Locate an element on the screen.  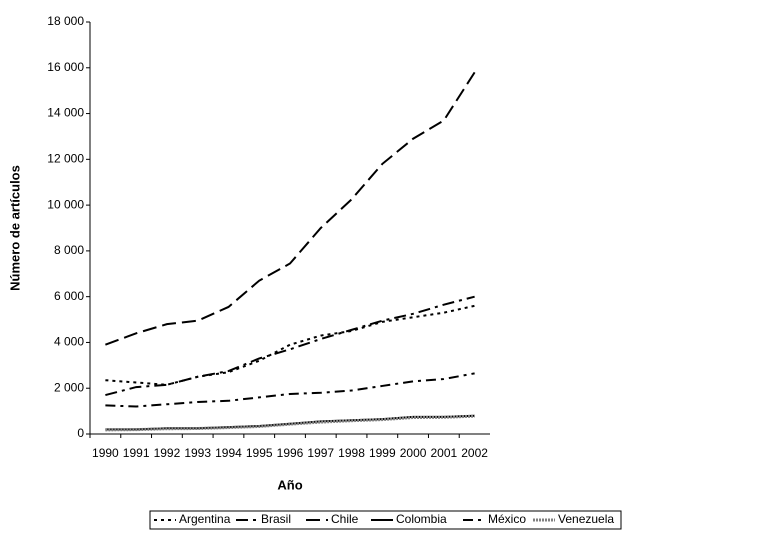
legend-box is located at coordinates (385, 520).